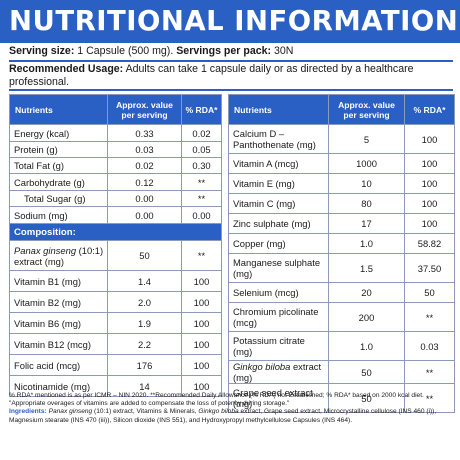 Image resolution: width=460 pixels, height=460 pixels. I want to click on table-row: Manganese sulphate (mg) 1.5 37.50, so click(341, 268).